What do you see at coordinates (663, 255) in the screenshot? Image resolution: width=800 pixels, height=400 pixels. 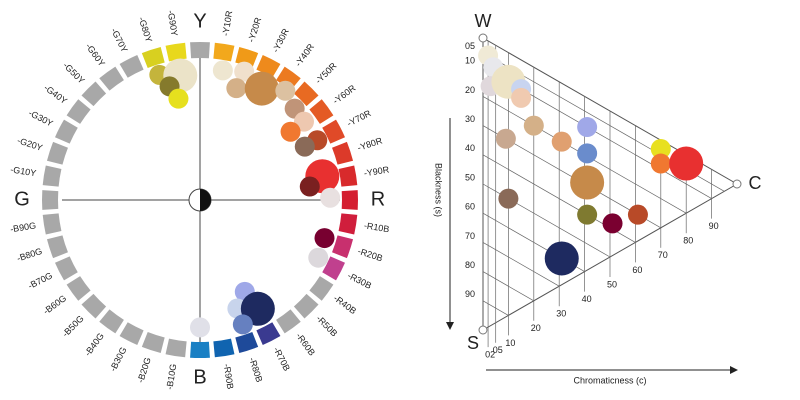 I see `x-tick-label: 70` at bounding box center [663, 255].